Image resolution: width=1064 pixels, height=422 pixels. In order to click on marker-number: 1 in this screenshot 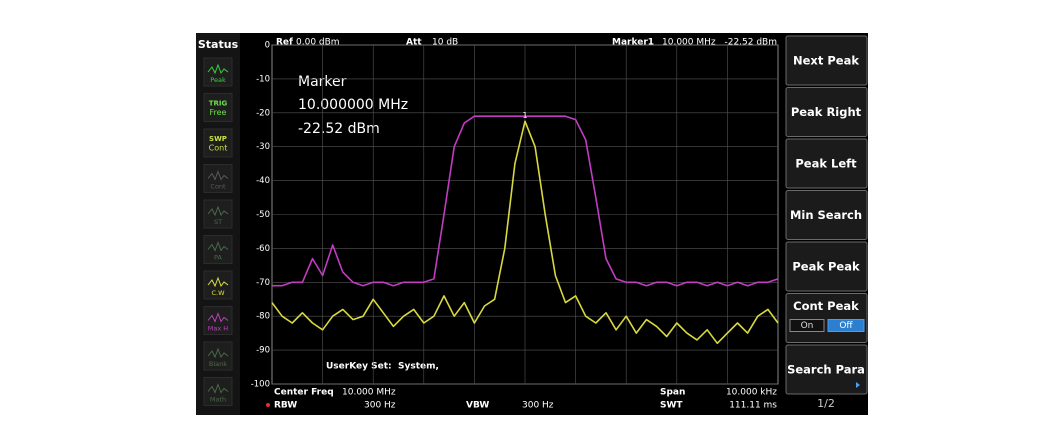, I will do `click(524, 115)`.